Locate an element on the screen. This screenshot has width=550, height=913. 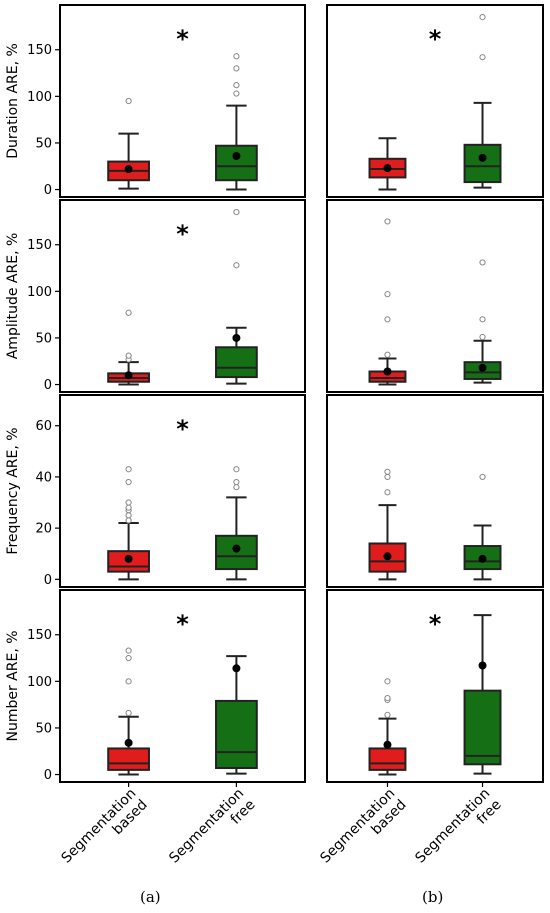
panel-label-b: (b) is located at coordinates (433, 897).